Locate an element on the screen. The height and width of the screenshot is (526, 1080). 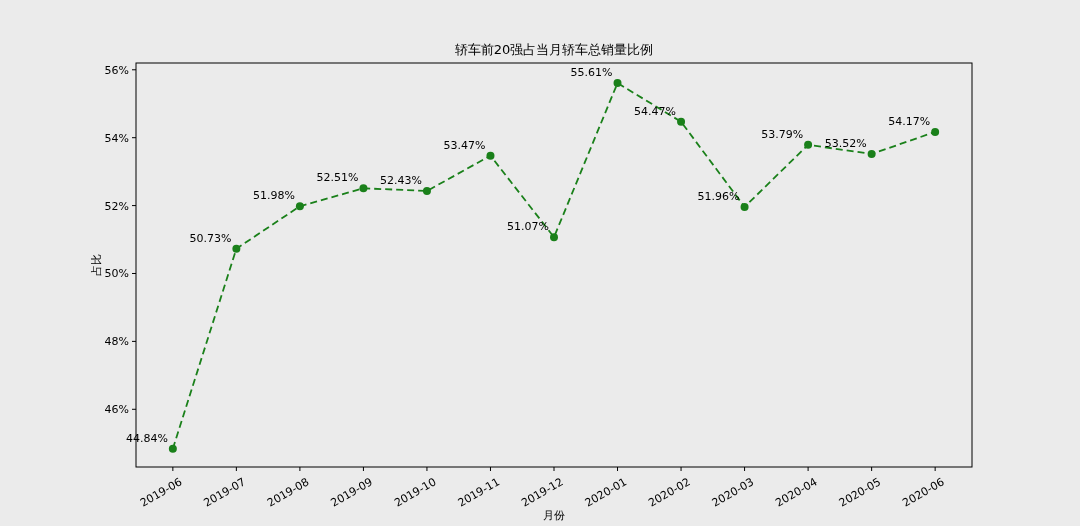
y-tick-label: 48% is located at coordinates (116, 342).